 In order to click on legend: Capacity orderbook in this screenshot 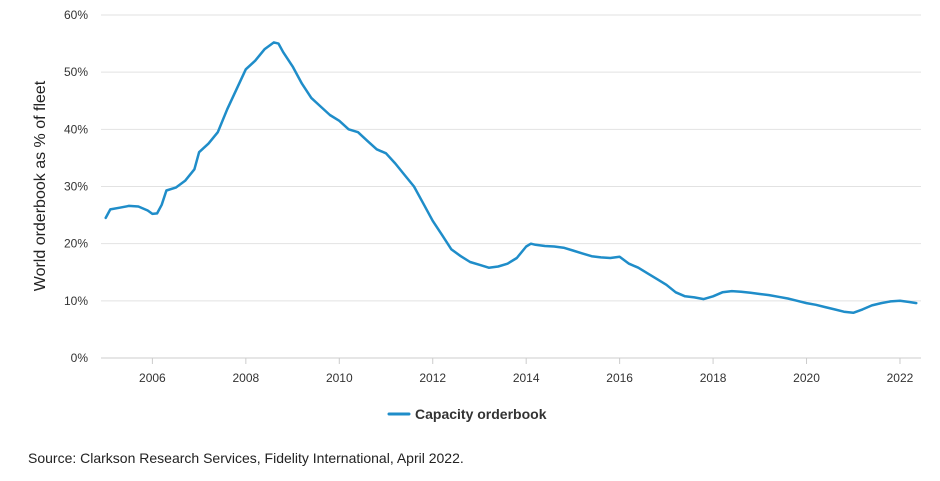, I will do `click(467, 414)`.